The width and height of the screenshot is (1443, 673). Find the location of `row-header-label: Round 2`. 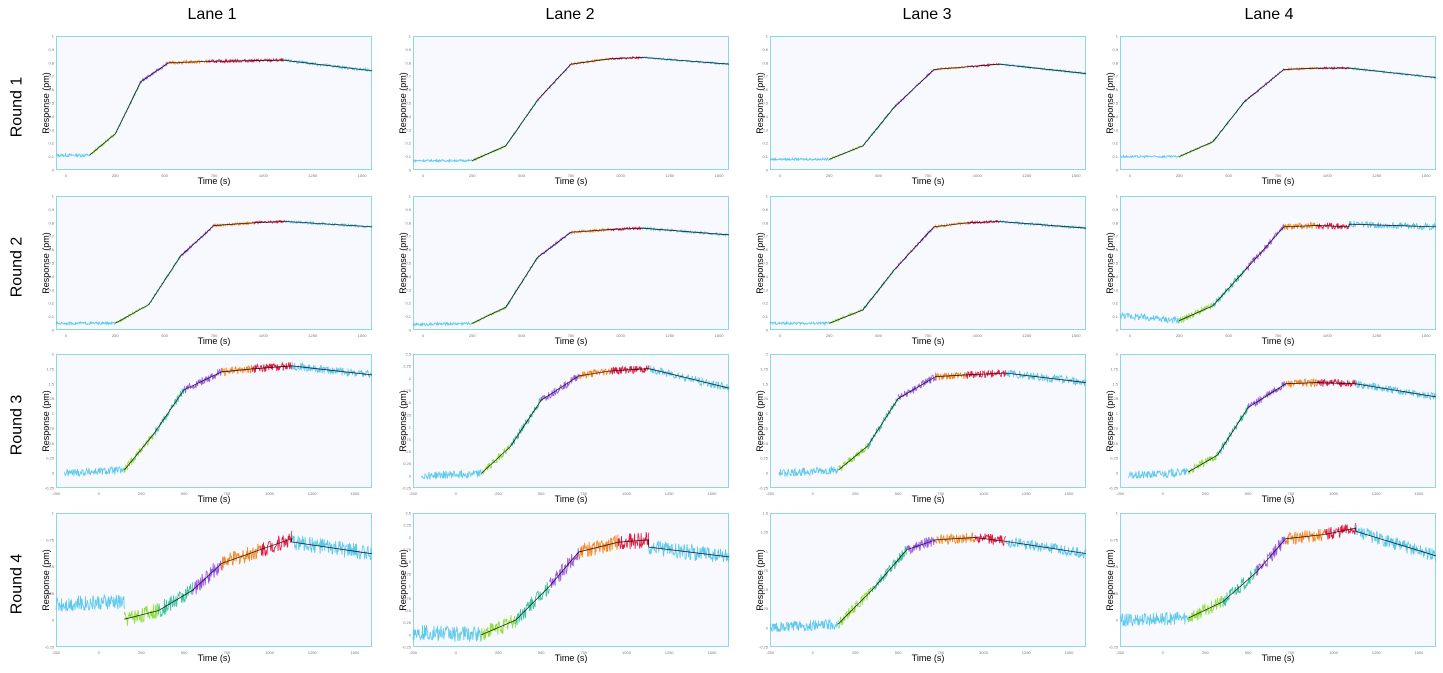

row-header-label: Round 2 is located at coordinates (16, 267).